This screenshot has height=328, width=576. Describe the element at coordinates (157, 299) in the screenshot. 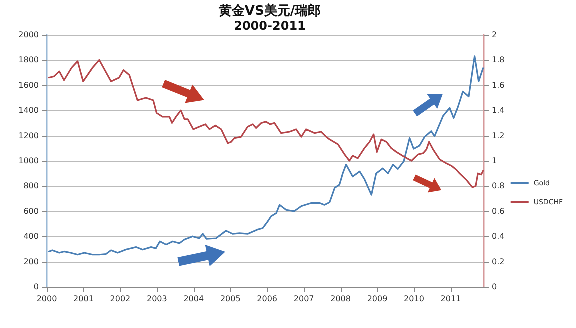

I see `x-tick-label: 2003` at that location.